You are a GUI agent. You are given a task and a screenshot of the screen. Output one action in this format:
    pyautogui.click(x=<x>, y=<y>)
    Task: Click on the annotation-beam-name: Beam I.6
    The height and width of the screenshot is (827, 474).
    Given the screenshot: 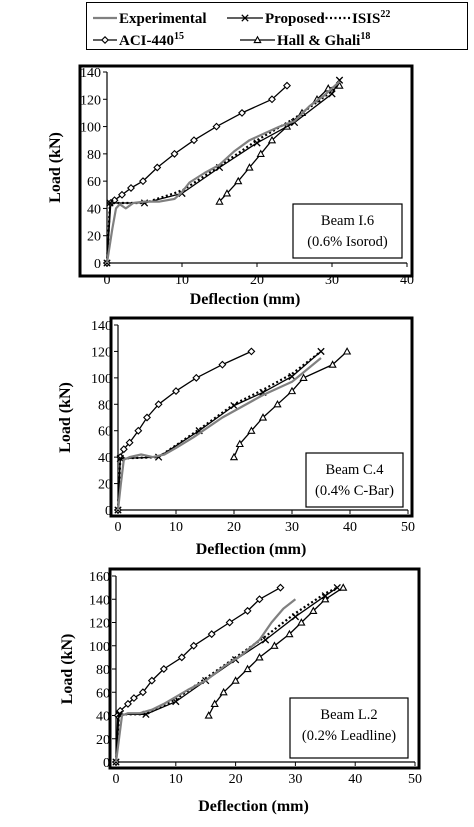 What is the action you would take?
    pyautogui.click(x=347, y=221)
    